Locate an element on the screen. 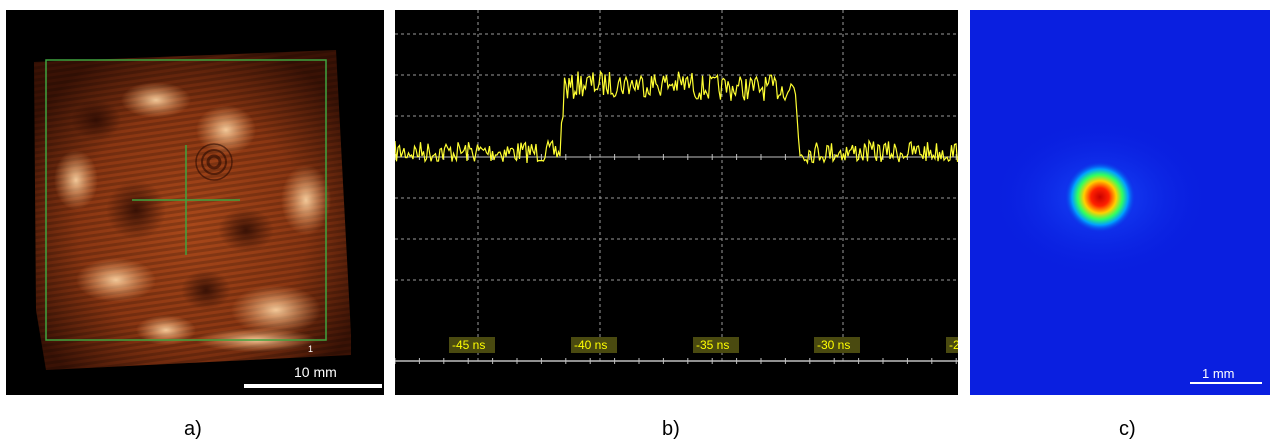 The width and height of the screenshot is (1276, 446). marker-label: 1 is located at coordinates (310, 349).